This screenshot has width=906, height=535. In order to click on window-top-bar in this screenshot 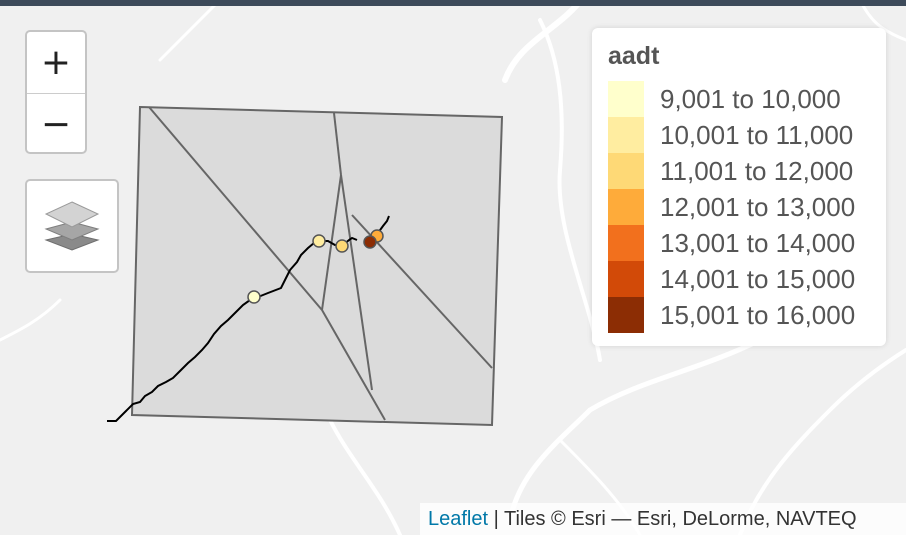, I will do `click(453, 3)`.